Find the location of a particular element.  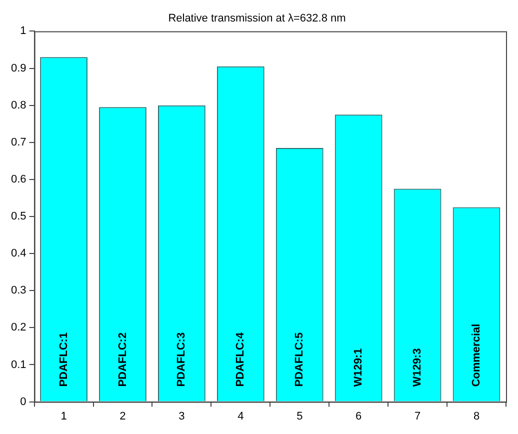

y-tick-label: 1 is located at coordinates (23, 31).